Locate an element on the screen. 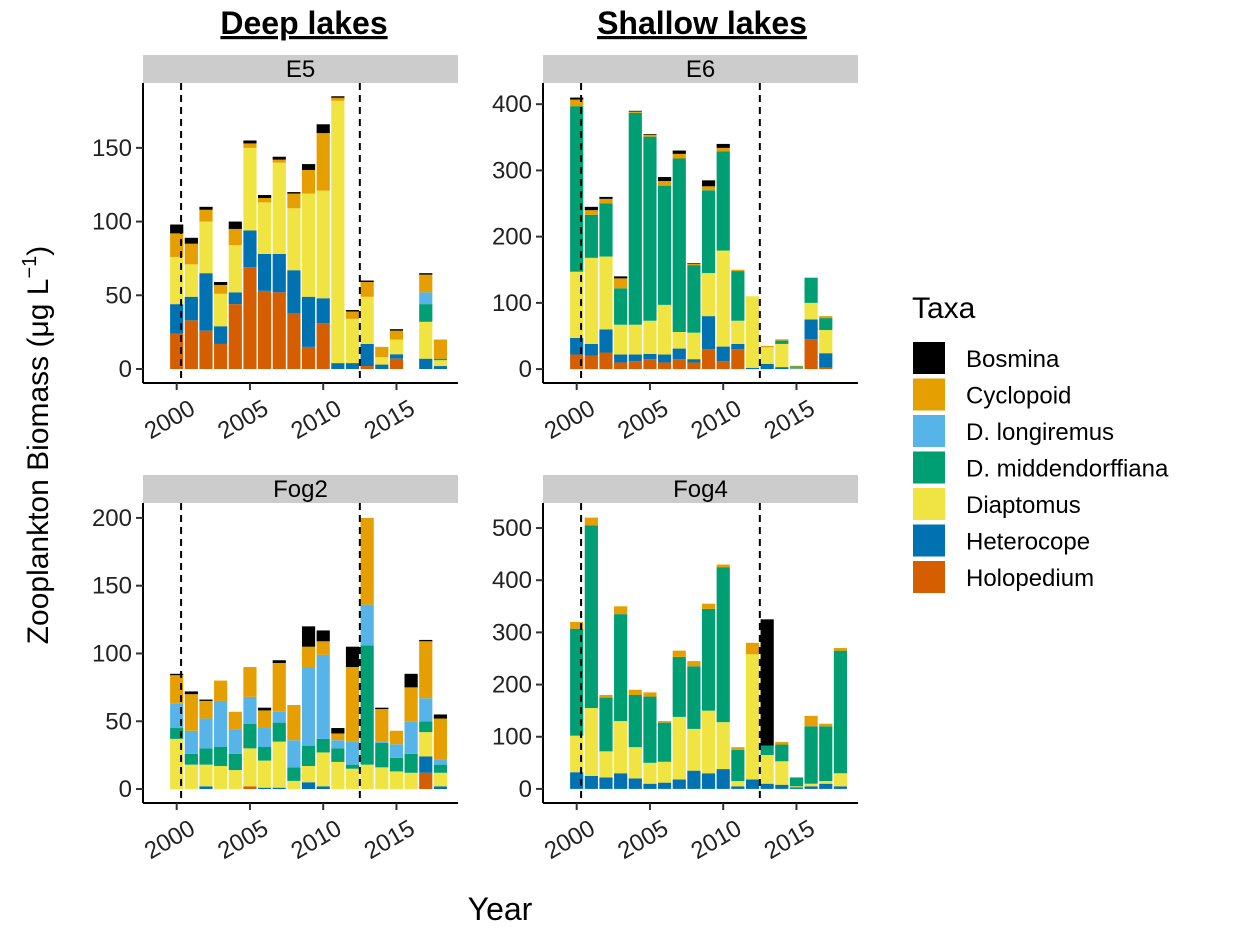 The height and width of the screenshot is (929, 1234). panel-title: E6 is located at coordinates (700, 69).